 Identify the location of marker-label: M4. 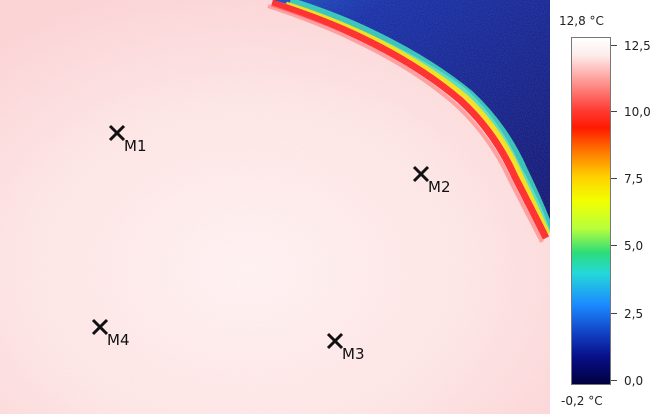
(118, 340).